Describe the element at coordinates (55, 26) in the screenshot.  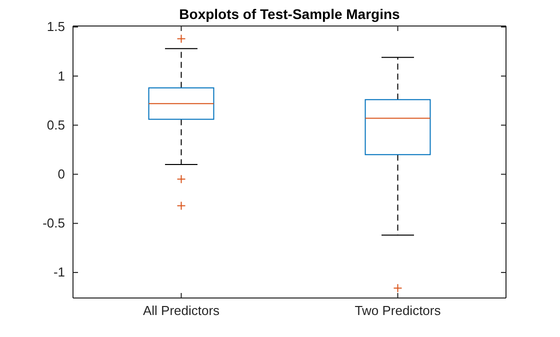
I see `y-tick-label: 1.5` at that location.